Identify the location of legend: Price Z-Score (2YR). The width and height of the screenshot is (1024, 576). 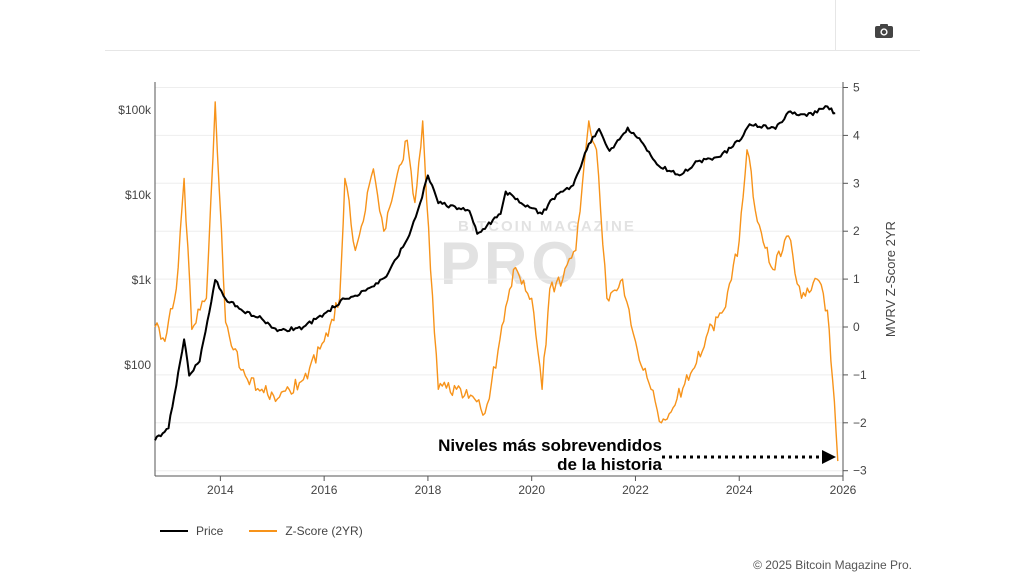
(261, 531).